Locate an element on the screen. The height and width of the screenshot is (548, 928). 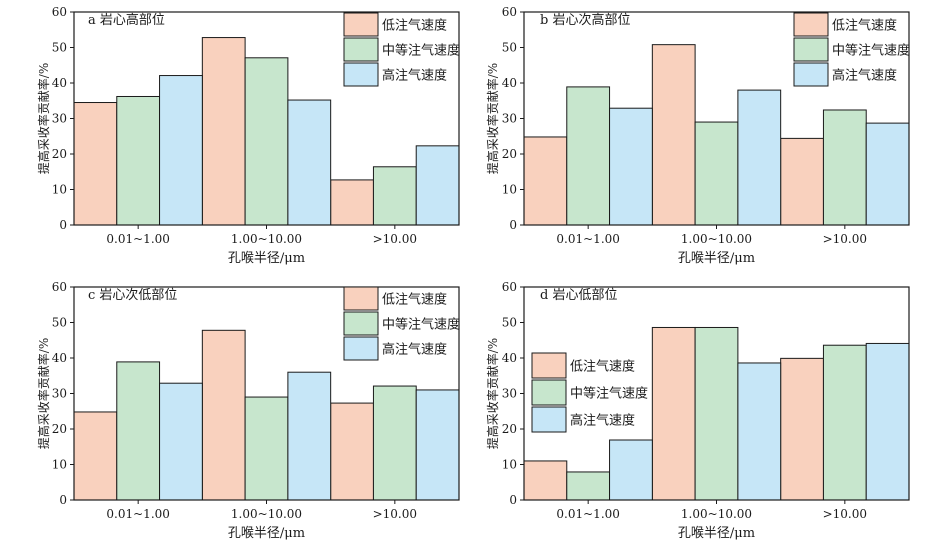
panel-title: d 岩心低部位 is located at coordinates (578, 295).